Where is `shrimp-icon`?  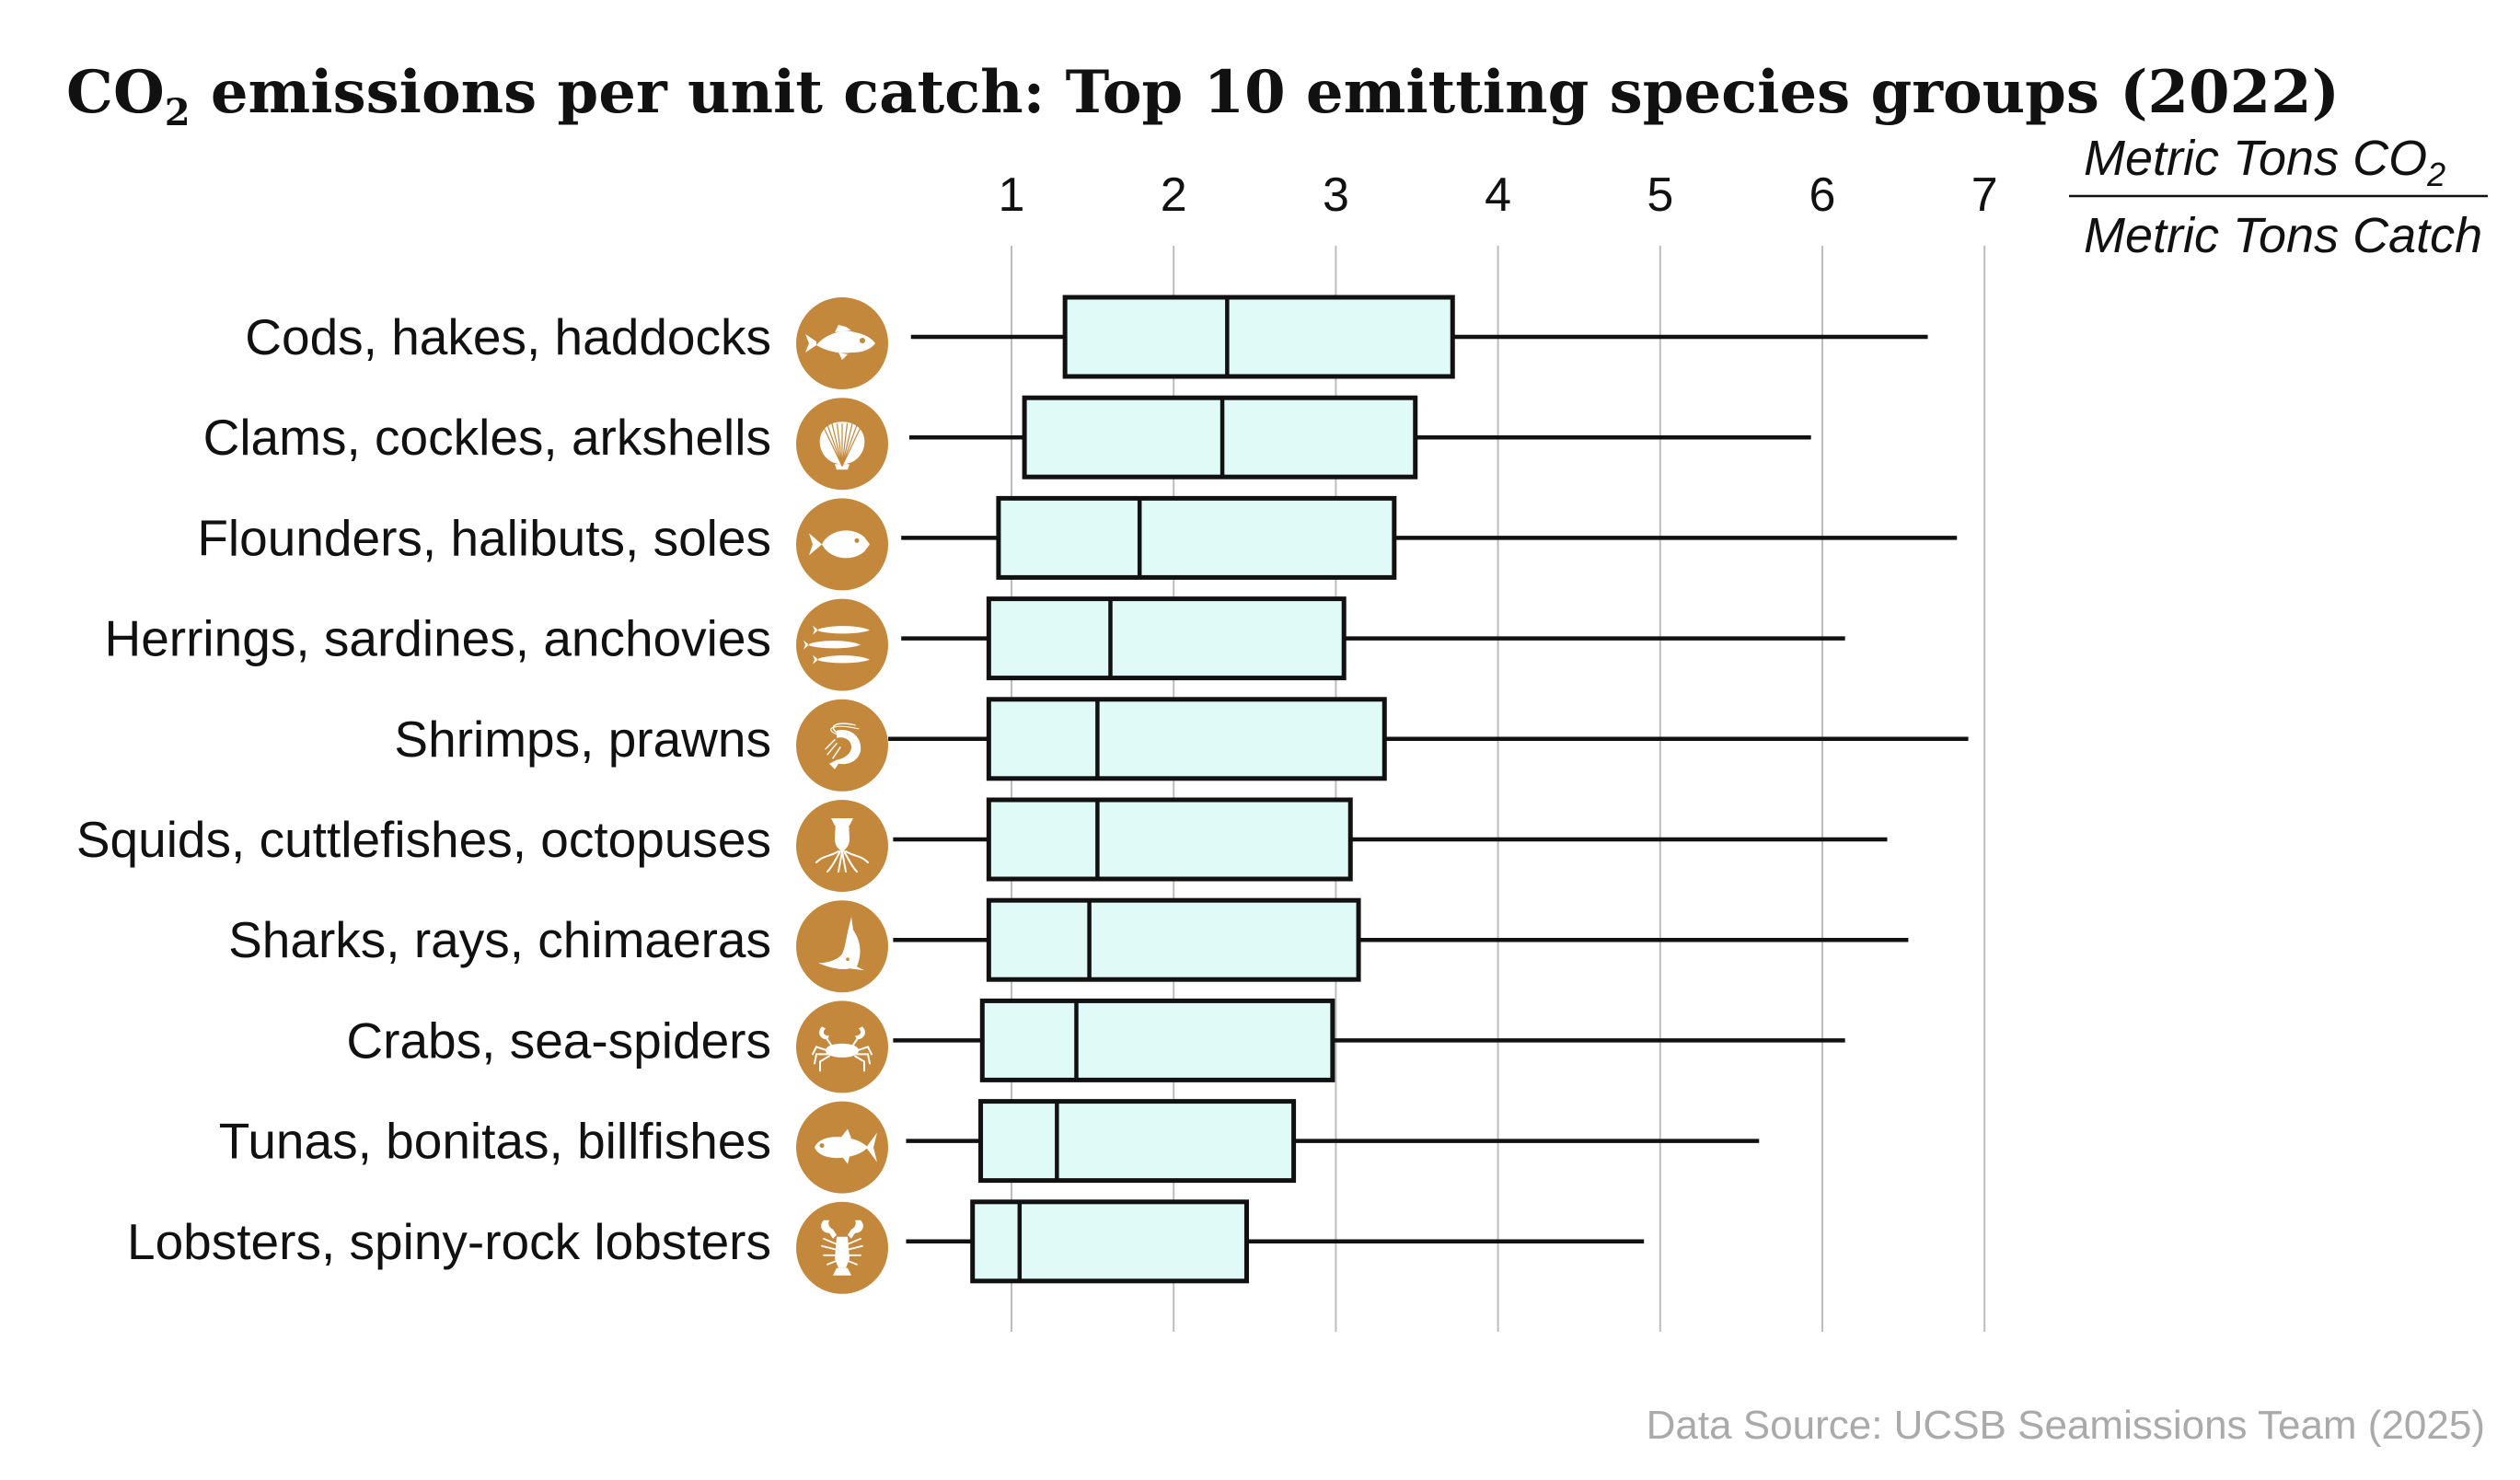
shrimp-icon is located at coordinates (842, 745).